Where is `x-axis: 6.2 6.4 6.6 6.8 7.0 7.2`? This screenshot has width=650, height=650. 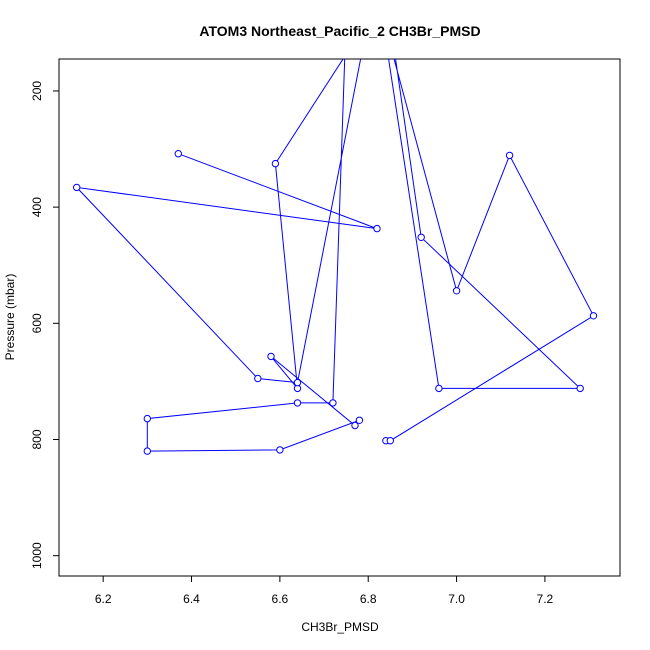 x-axis: 6.2 6.4 6.6 6.8 7.0 7.2 is located at coordinates (324, 591).